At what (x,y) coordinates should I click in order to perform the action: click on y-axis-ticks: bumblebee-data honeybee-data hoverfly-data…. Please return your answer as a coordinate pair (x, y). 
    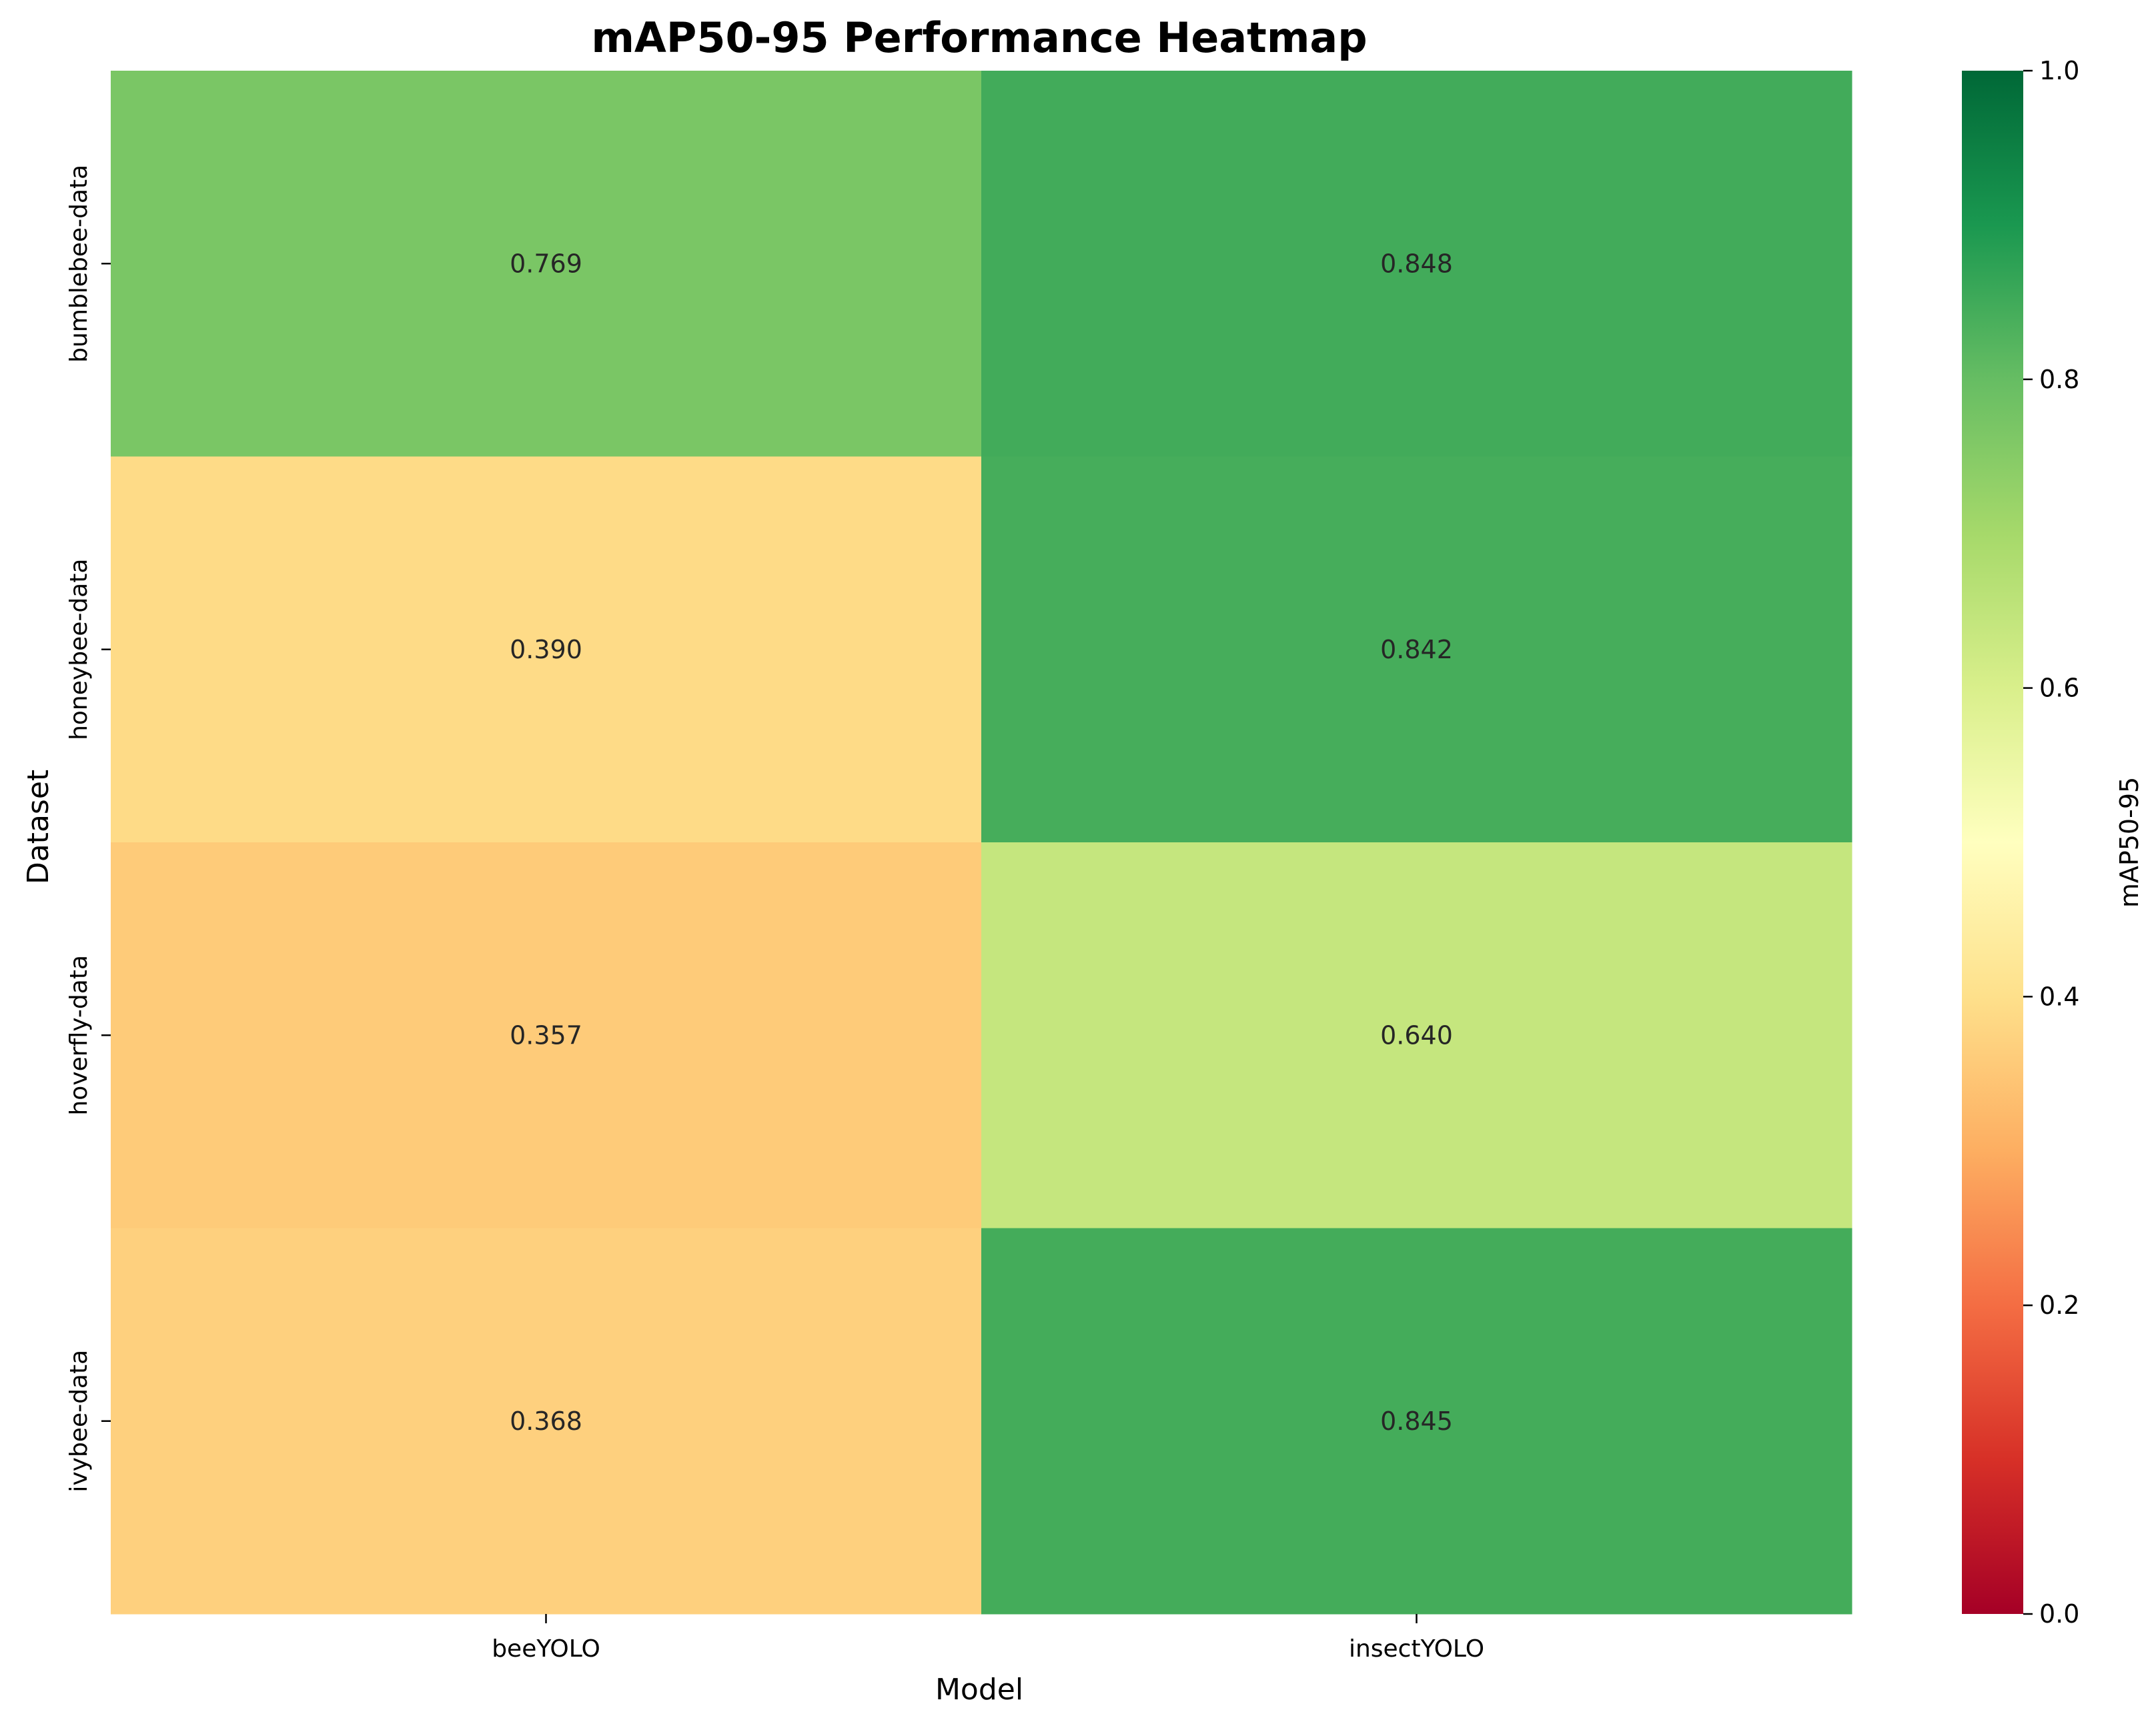
    Looking at the image, I should click on (88, 829).